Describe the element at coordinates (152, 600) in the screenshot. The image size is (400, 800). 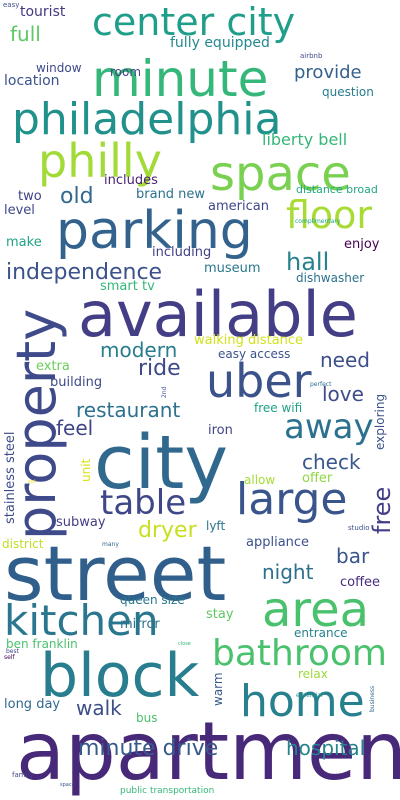
I see `word-queen-size: queen size` at that location.